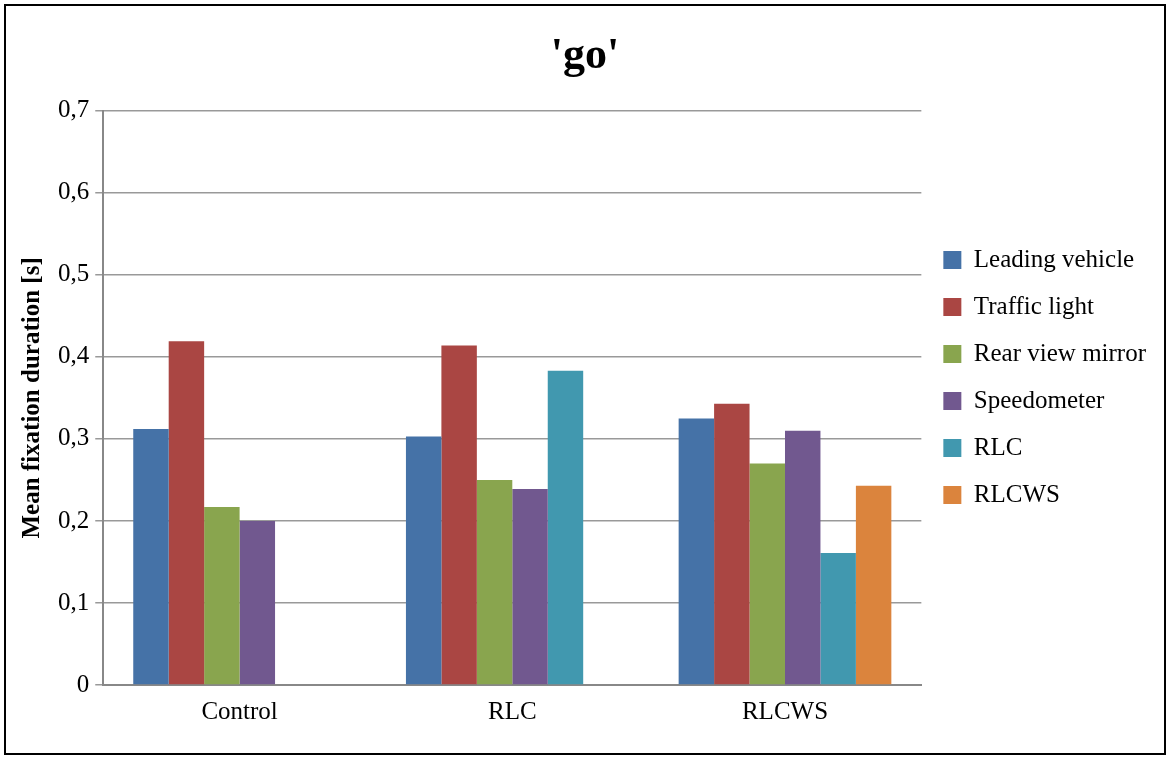 This screenshot has width=1172, height=761. Describe the element at coordinates (74, 601) in the screenshot. I see `y-tick-label: 0,1` at that location.